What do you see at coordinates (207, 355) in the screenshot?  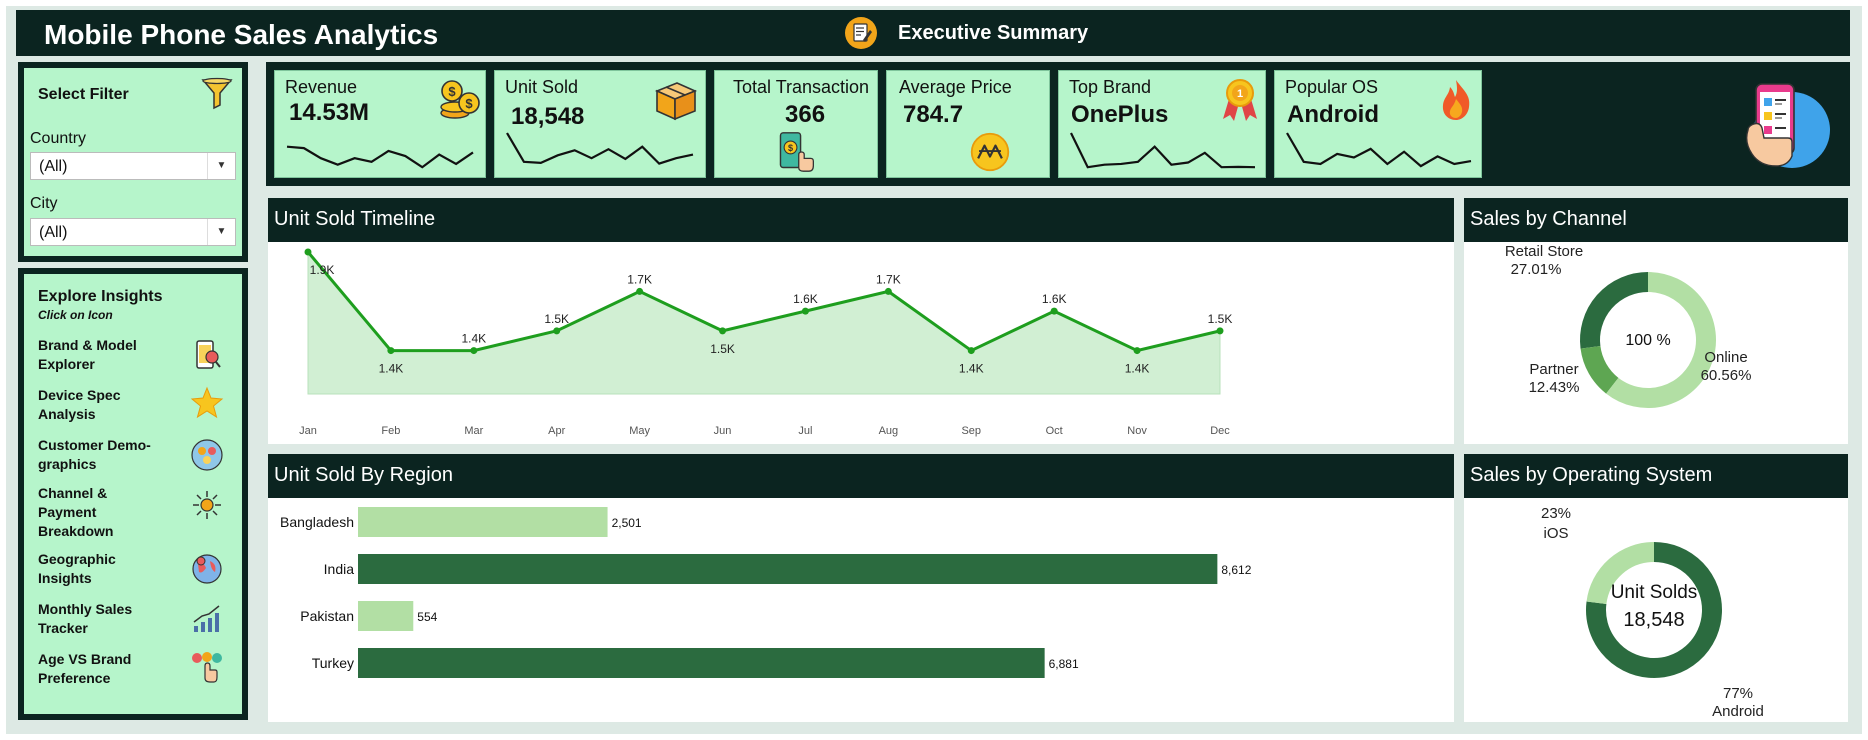 I see `phone-search-icon` at bounding box center [207, 355].